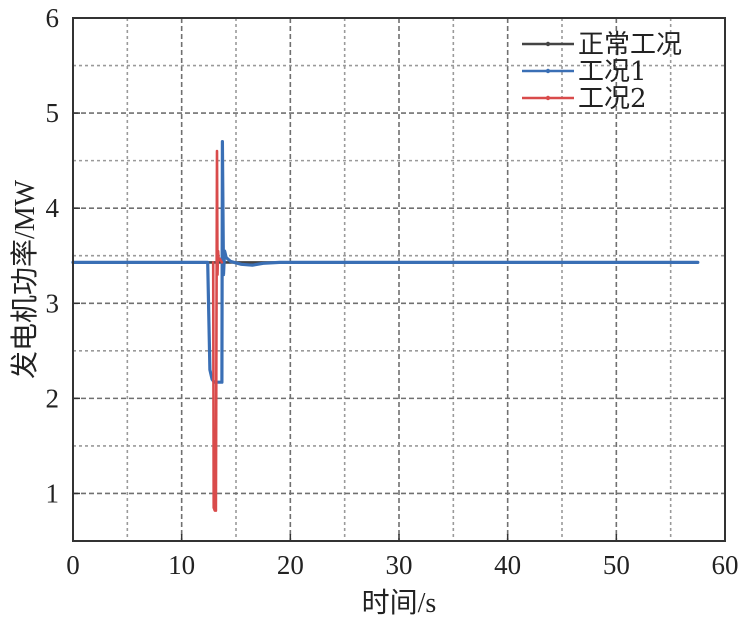 The height and width of the screenshot is (624, 750). What do you see at coordinates (630, 45) in the screenshot?
I see `legend-label-1: 正常工况` at bounding box center [630, 45].